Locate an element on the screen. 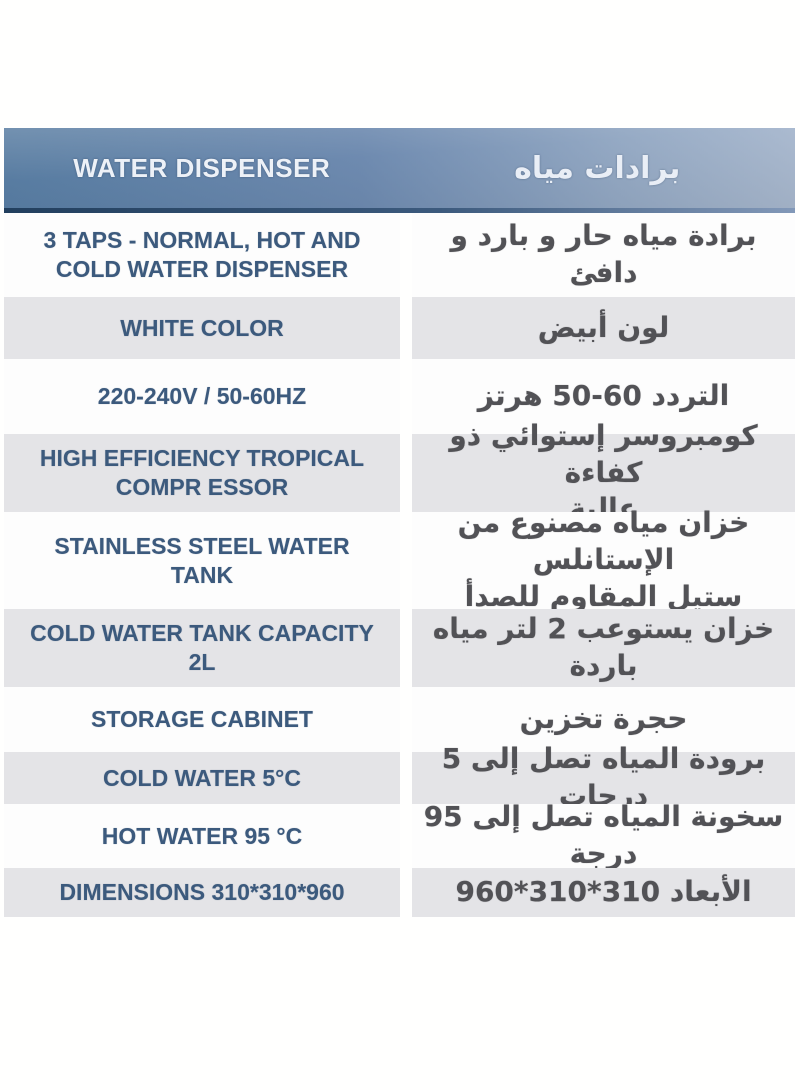 The width and height of the screenshot is (800, 1090). spec-cell-english: COLD WATER 5°C is located at coordinates (202, 778).